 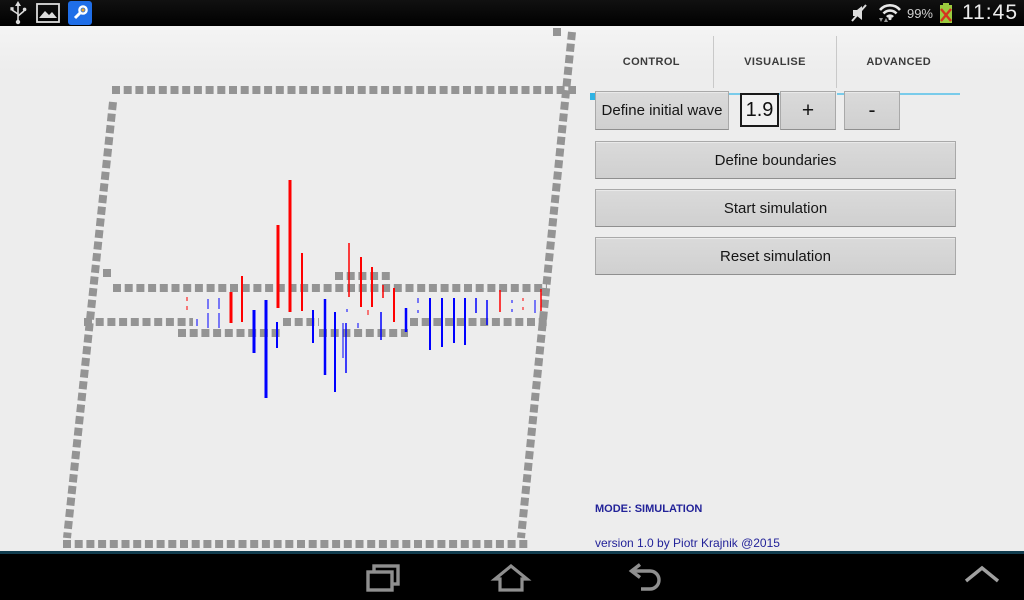 I want to click on define-boundaries-button: Define boundaries, so click(x=775, y=160).